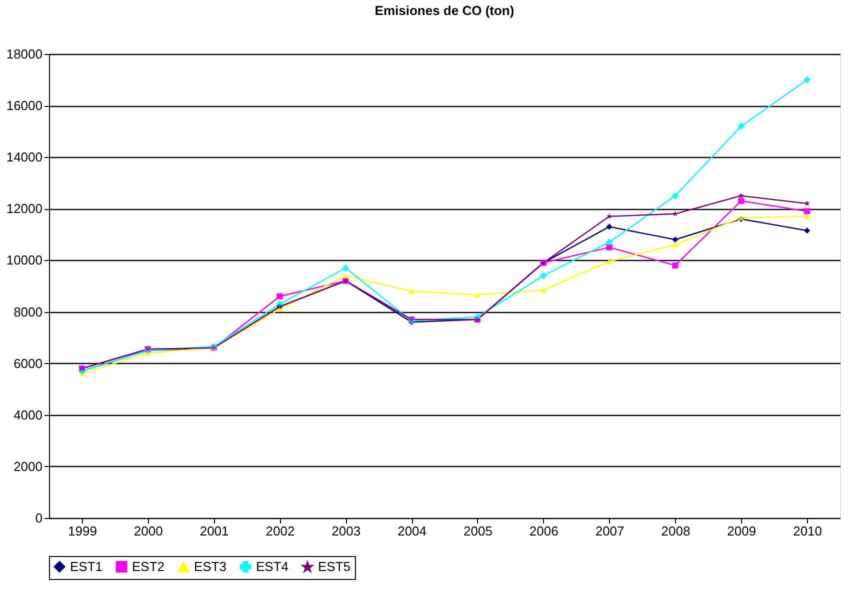 The width and height of the screenshot is (855, 593). Describe the element at coordinates (38, 518) in the screenshot. I see `y-tick-label: 0` at that location.